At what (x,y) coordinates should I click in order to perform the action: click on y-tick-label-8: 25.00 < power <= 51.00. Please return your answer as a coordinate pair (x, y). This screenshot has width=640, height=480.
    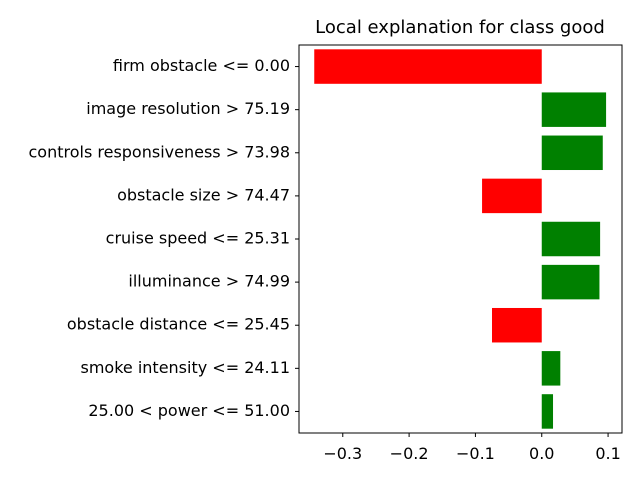
    Looking at the image, I should click on (189, 410).